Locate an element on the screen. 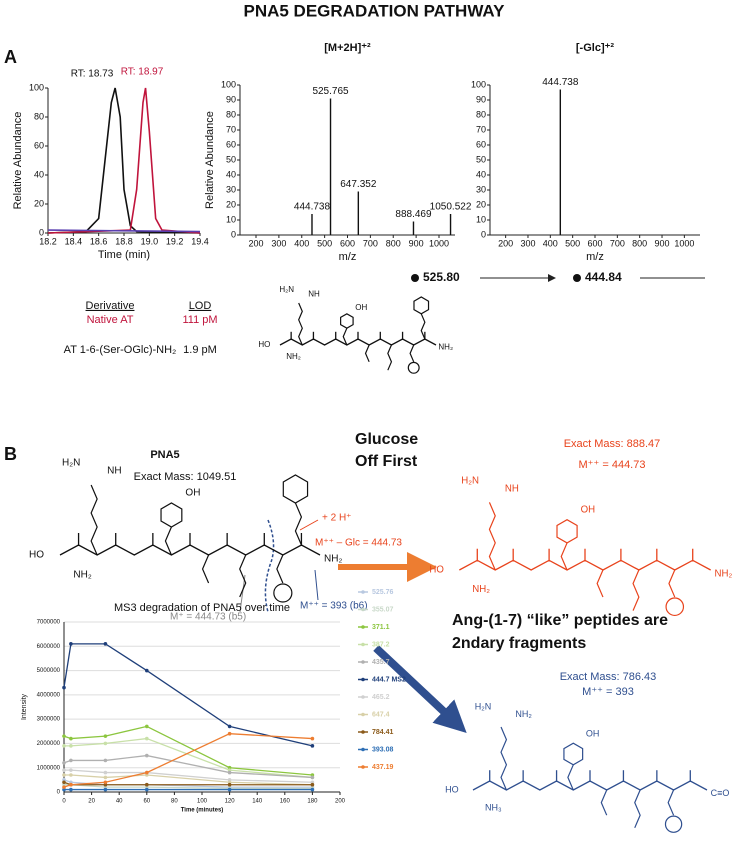  transition-from: 525.80 is located at coordinates (441, 277).